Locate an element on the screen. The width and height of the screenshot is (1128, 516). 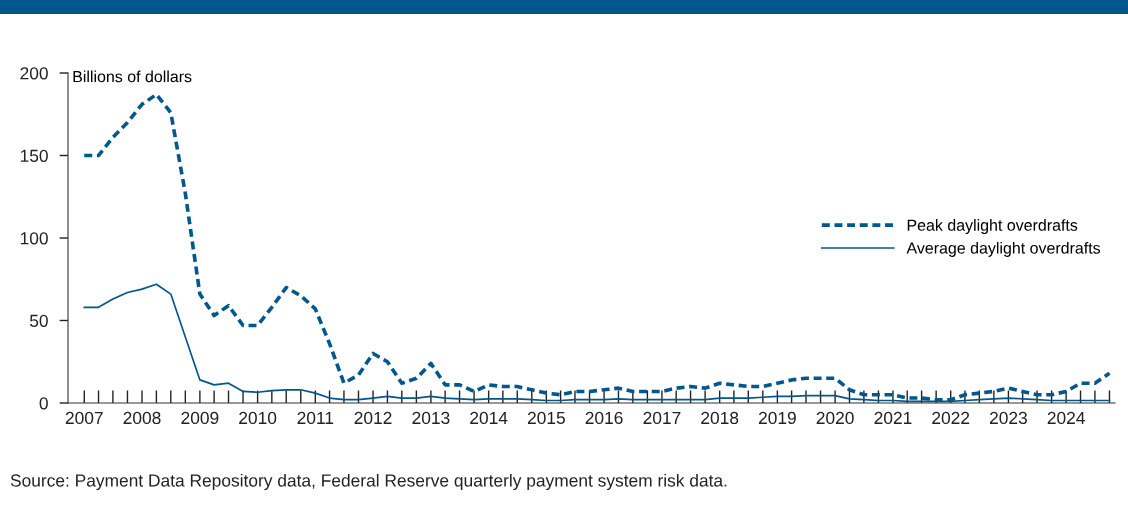
x-tick-label: 2021 is located at coordinates (893, 418).